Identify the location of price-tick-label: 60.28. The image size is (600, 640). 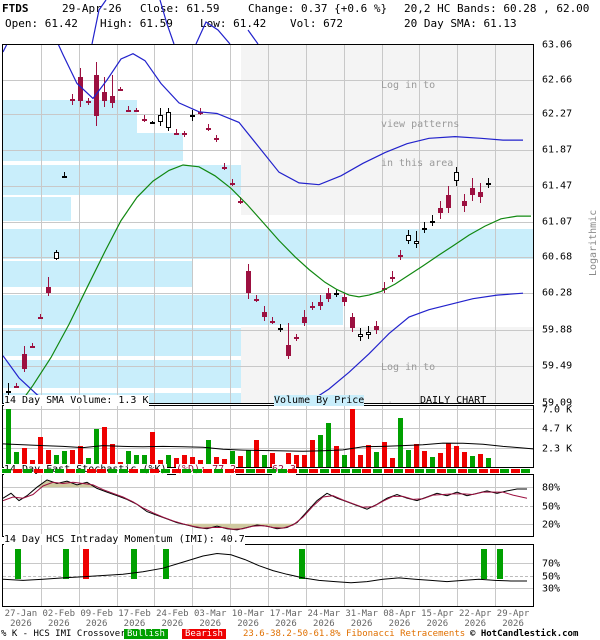
(557, 293).